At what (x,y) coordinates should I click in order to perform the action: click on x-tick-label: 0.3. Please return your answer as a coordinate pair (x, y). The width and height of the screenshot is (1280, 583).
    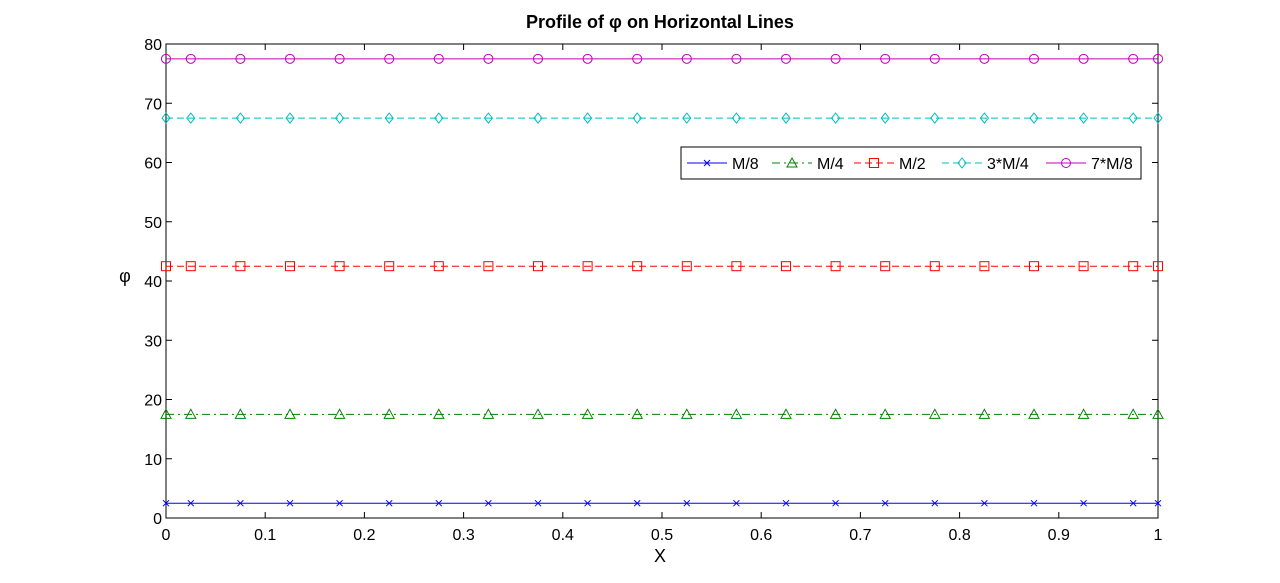
    Looking at the image, I should click on (463, 535).